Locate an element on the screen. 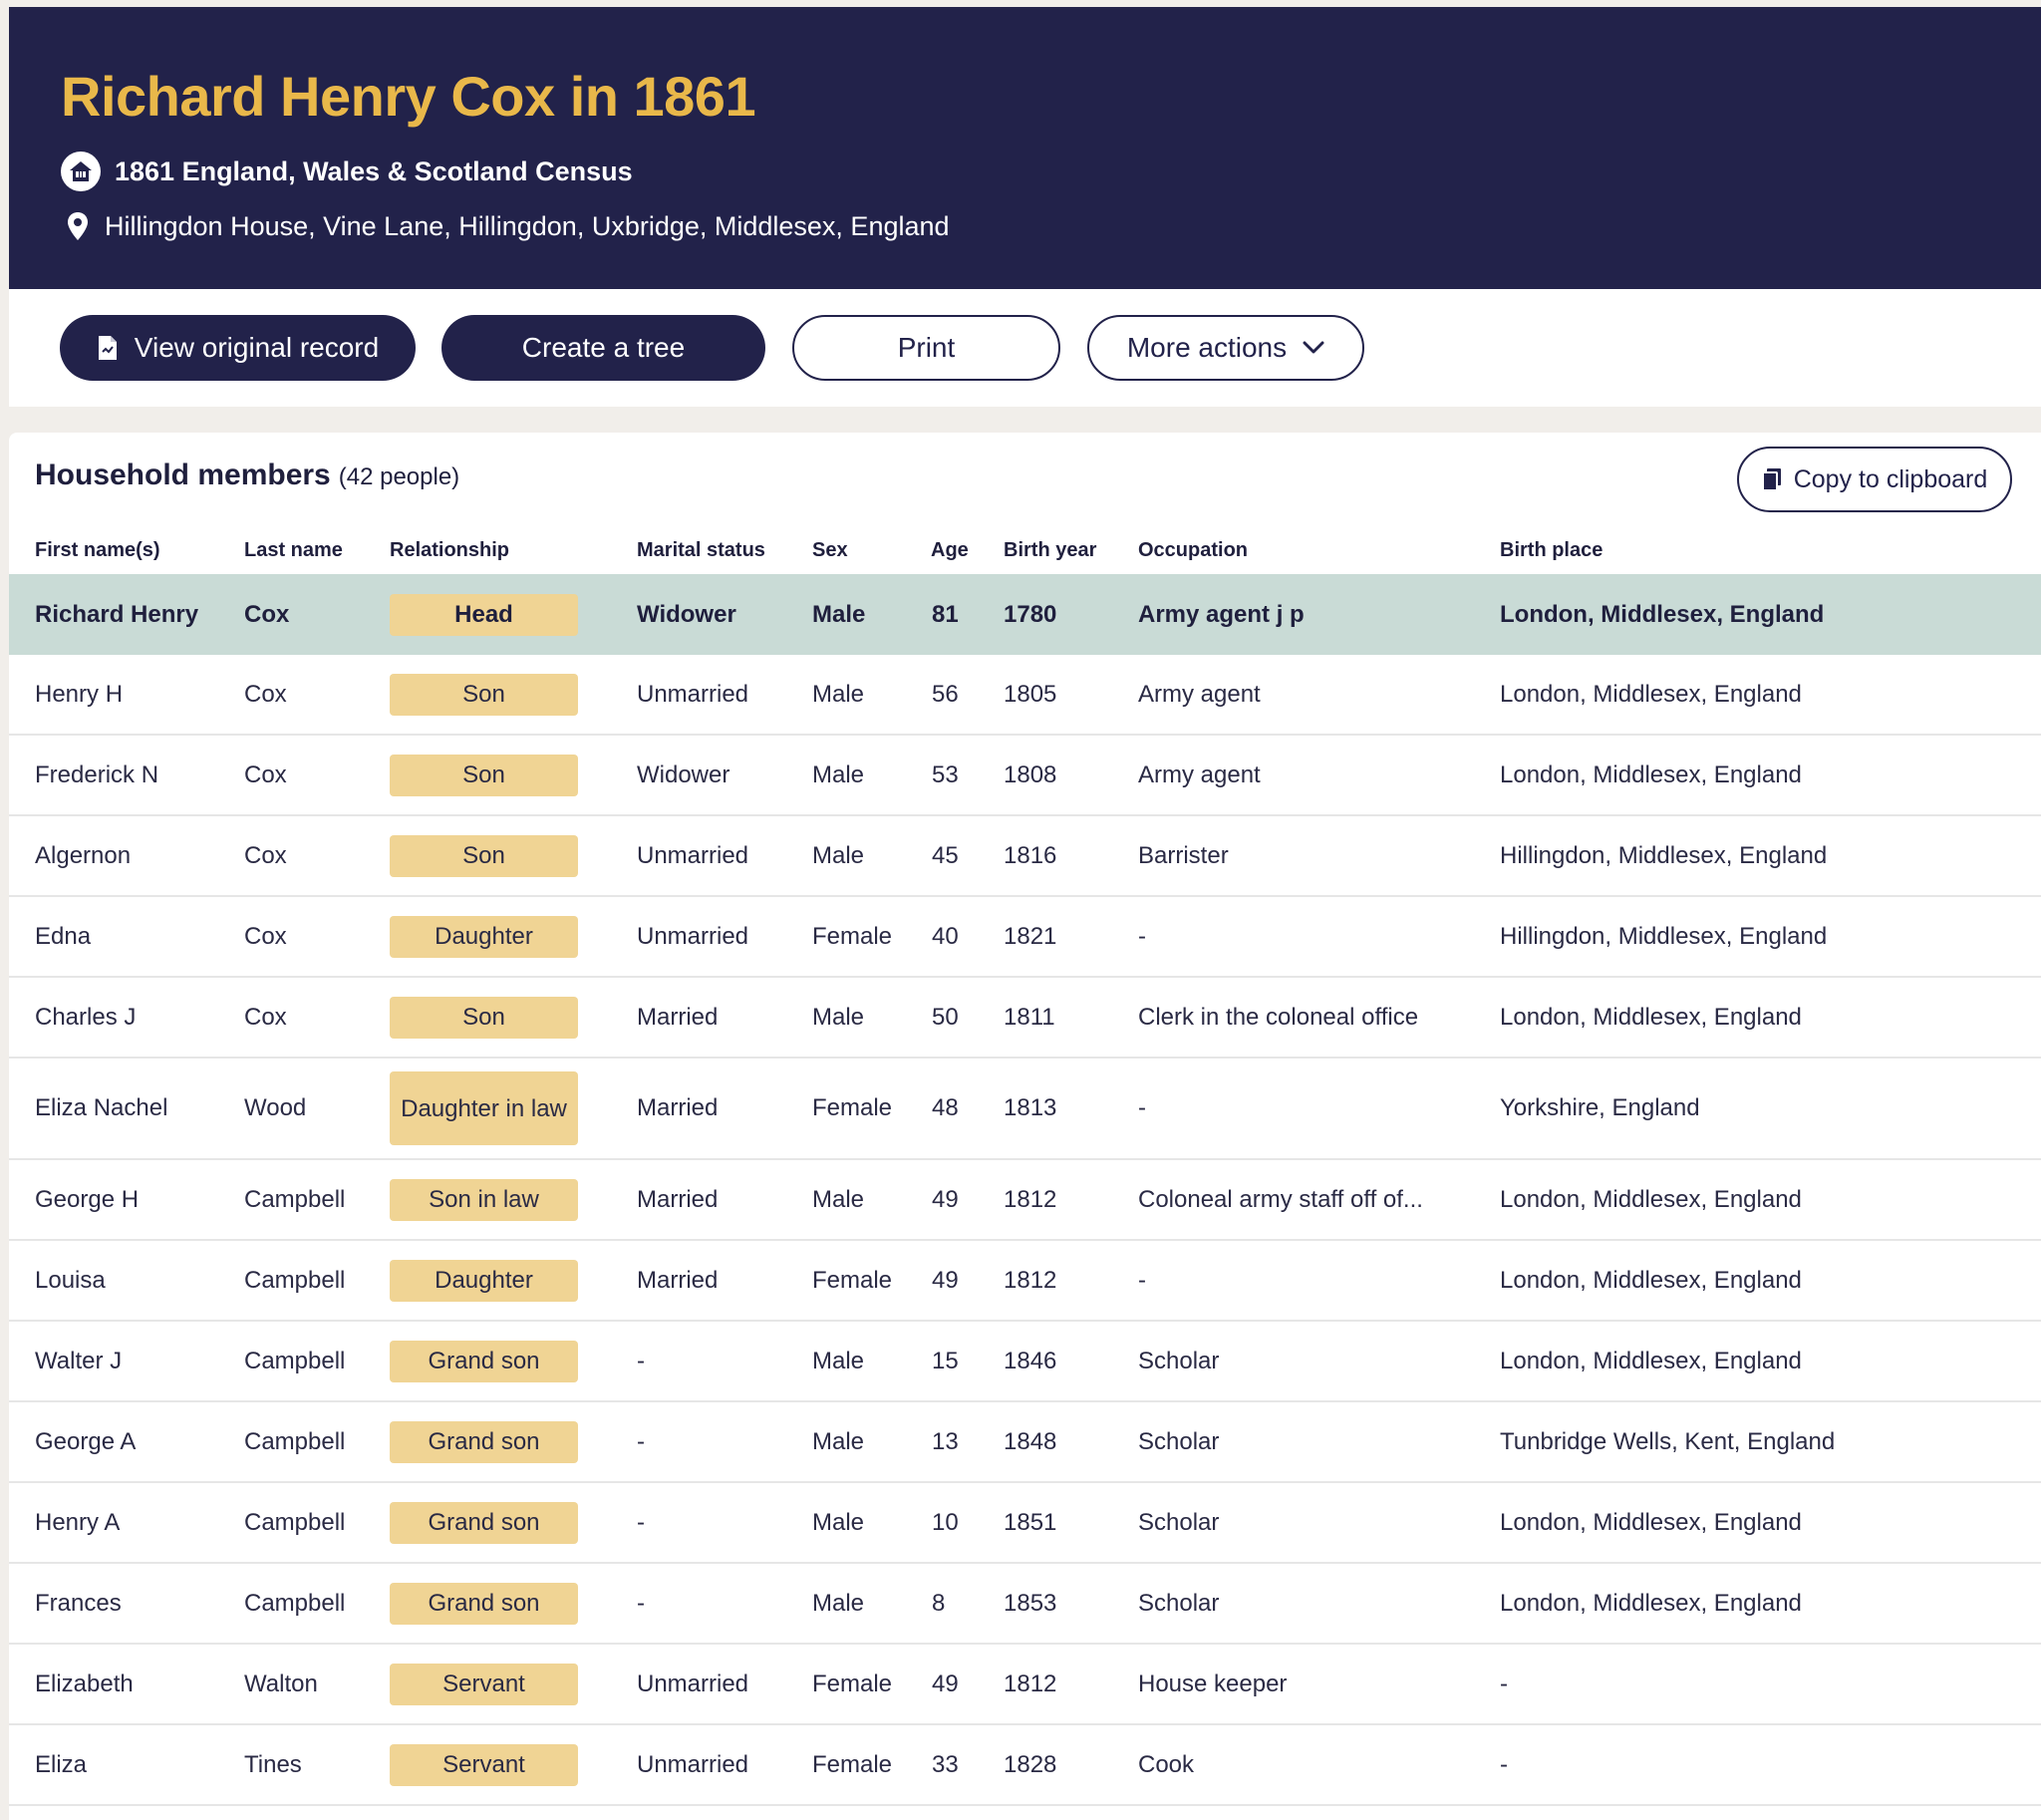  cell-last-name: Campbell is located at coordinates (295, 1441).